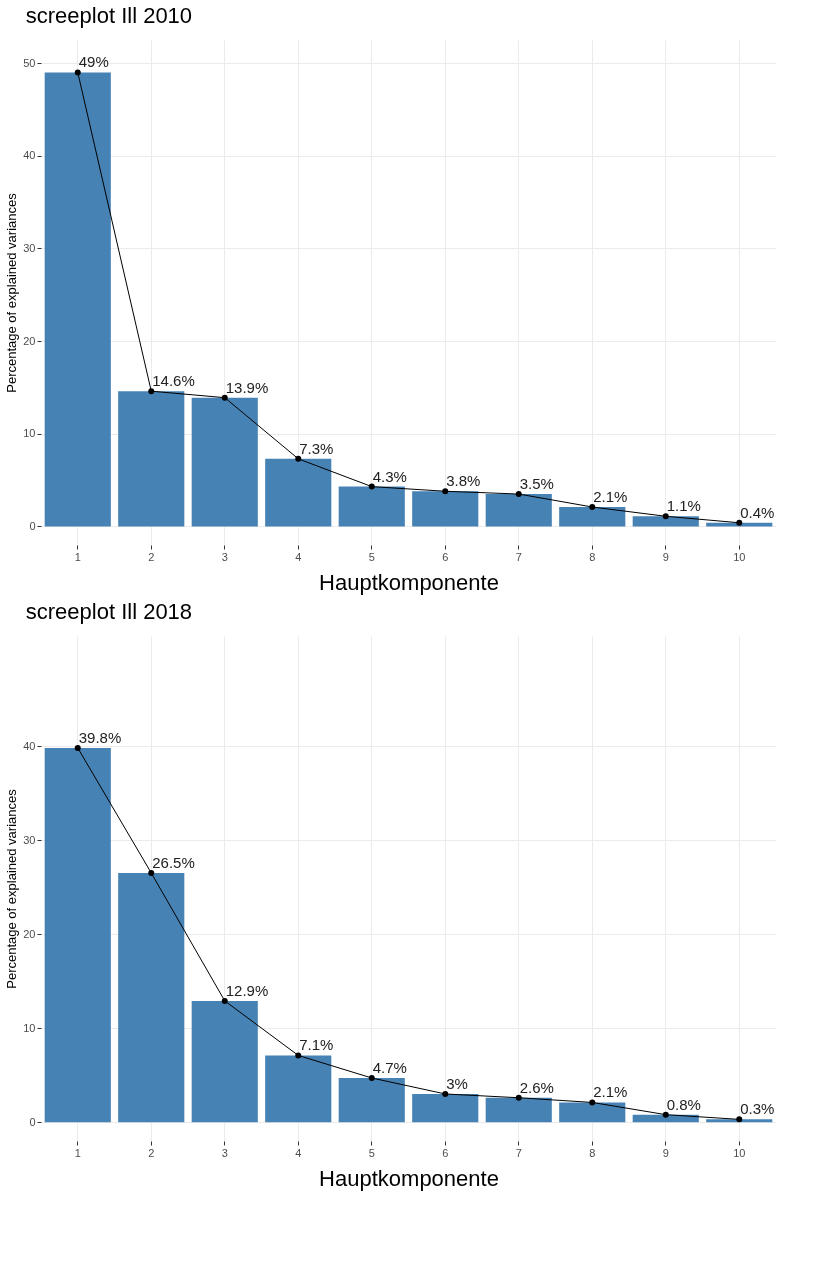 The image size is (834, 1285). What do you see at coordinates (173, 862) in the screenshot?
I see `data-label: 26.5%` at bounding box center [173, 862].